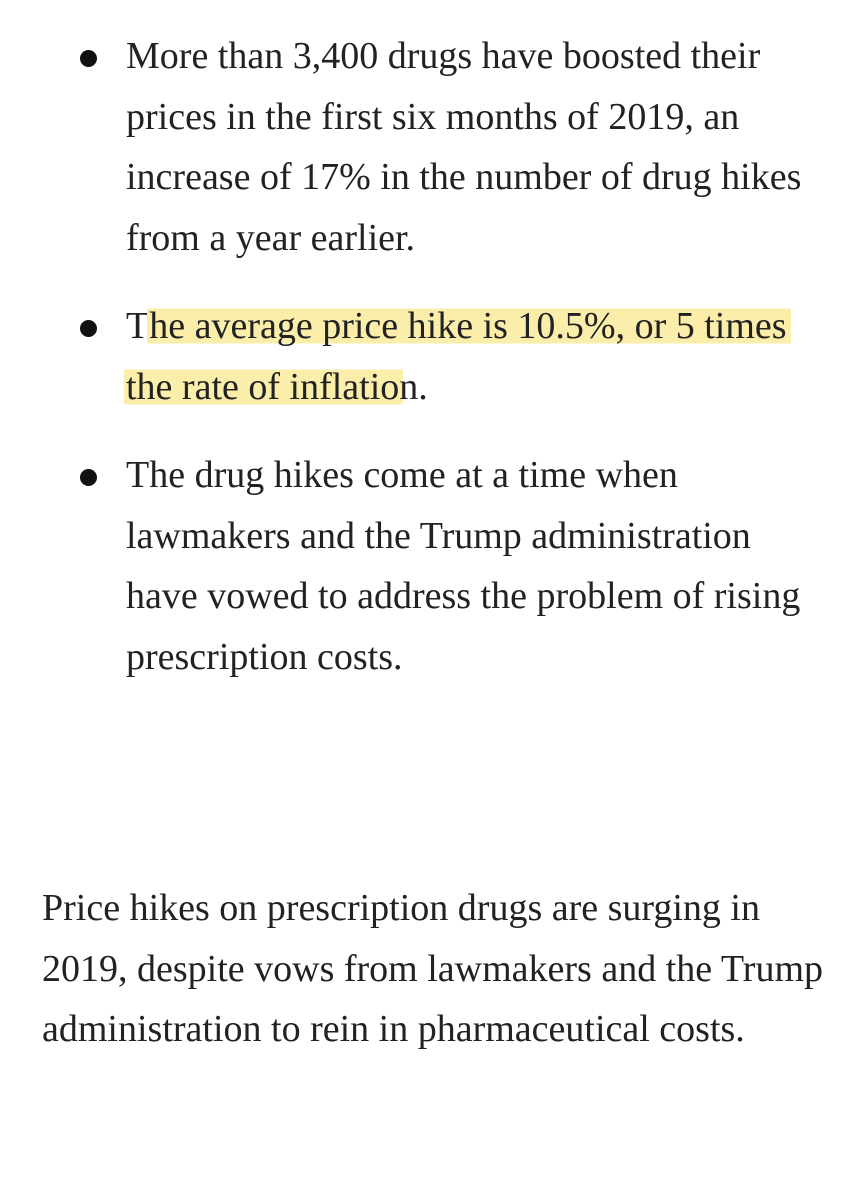  Describe the element at coordinates (413, 386) in the screenshot. I see `text-after-highlight: n.` at that location.